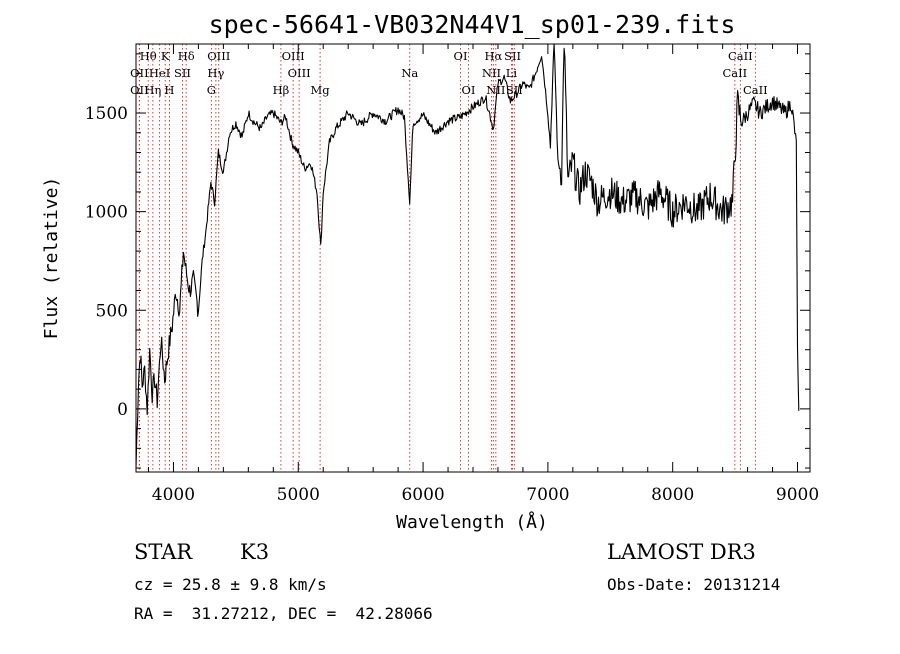 The height and width of the screenshot is (654, 900). What do you see at coordinates (122, 410) in the screenshot?
I see `y-tick-label: 0` at bounding box center [122, 410].